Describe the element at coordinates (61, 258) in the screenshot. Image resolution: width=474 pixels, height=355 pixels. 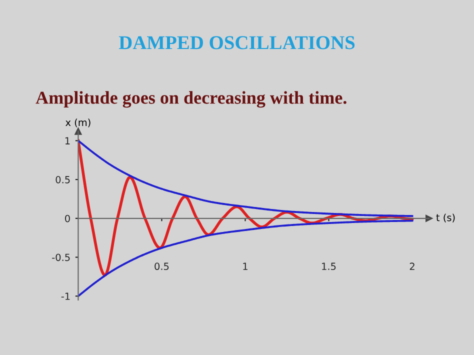
I see `y-tick-label: -0.5` at that location.